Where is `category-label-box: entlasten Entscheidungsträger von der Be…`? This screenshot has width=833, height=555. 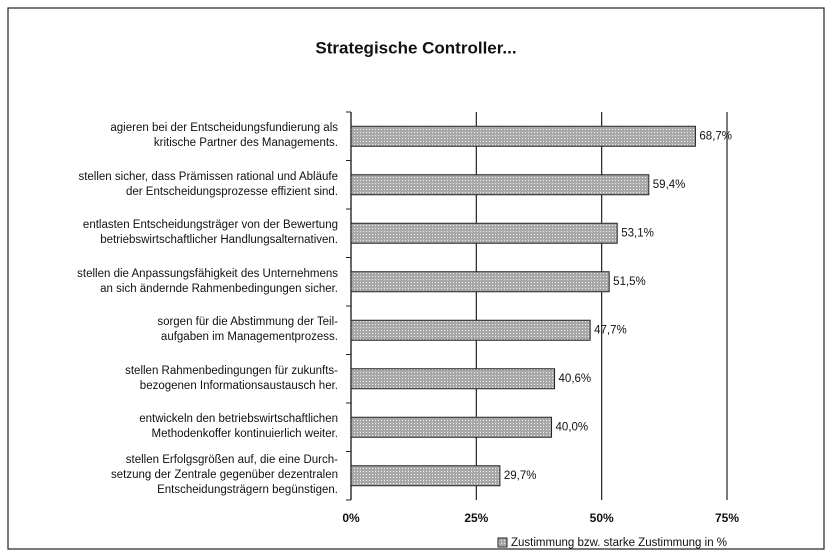
category-label-box: entlasten Entscheidungsträger von der Be… is located at coordinates (210, 233).